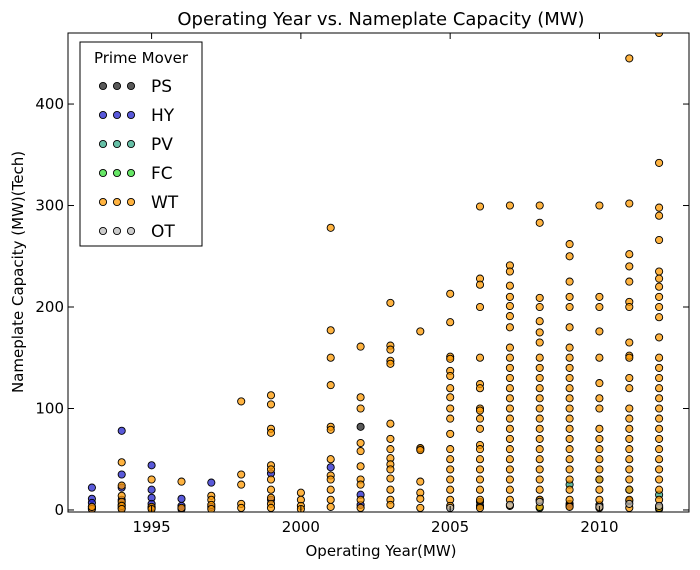  What do you see at coordinates (135, 174) in the screenshot?
I see `legend-item-fc: FC` at bounding box center [135, 174].